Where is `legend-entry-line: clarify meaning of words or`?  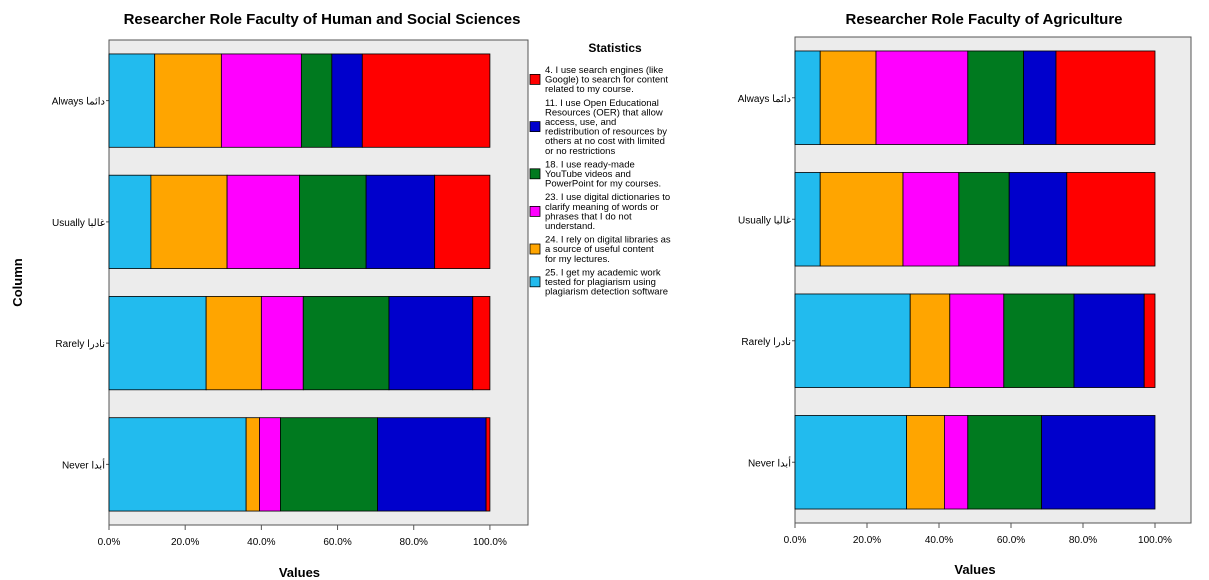
legend-entry-line: clarify meaning of words or is located at coordinates (602, 207).